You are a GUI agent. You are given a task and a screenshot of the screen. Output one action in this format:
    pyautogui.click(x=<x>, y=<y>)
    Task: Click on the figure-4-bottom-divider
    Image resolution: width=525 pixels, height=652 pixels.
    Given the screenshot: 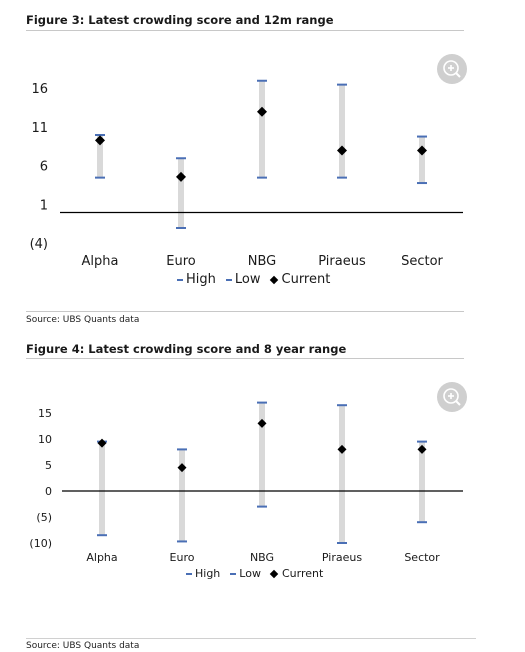 What is the action you would take?
    pyautogui.click(x=251, y=638)
    